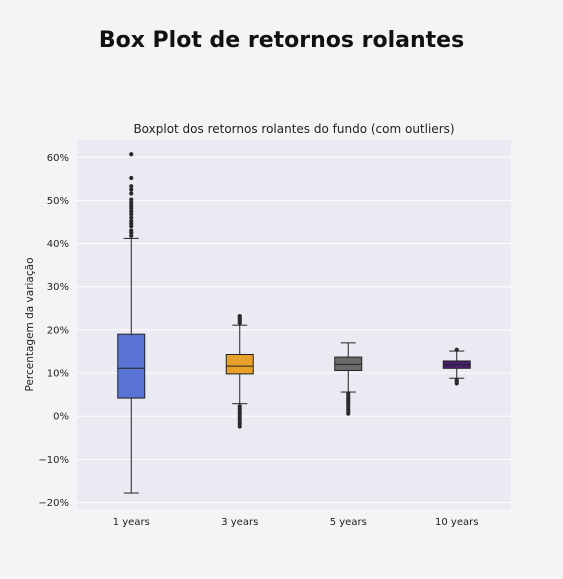 The height and width of the screenshot is (579, 563). Describe the element at coordinates (53, 503) in the screenshot. I see `y-tick-label: −20%` at that location.